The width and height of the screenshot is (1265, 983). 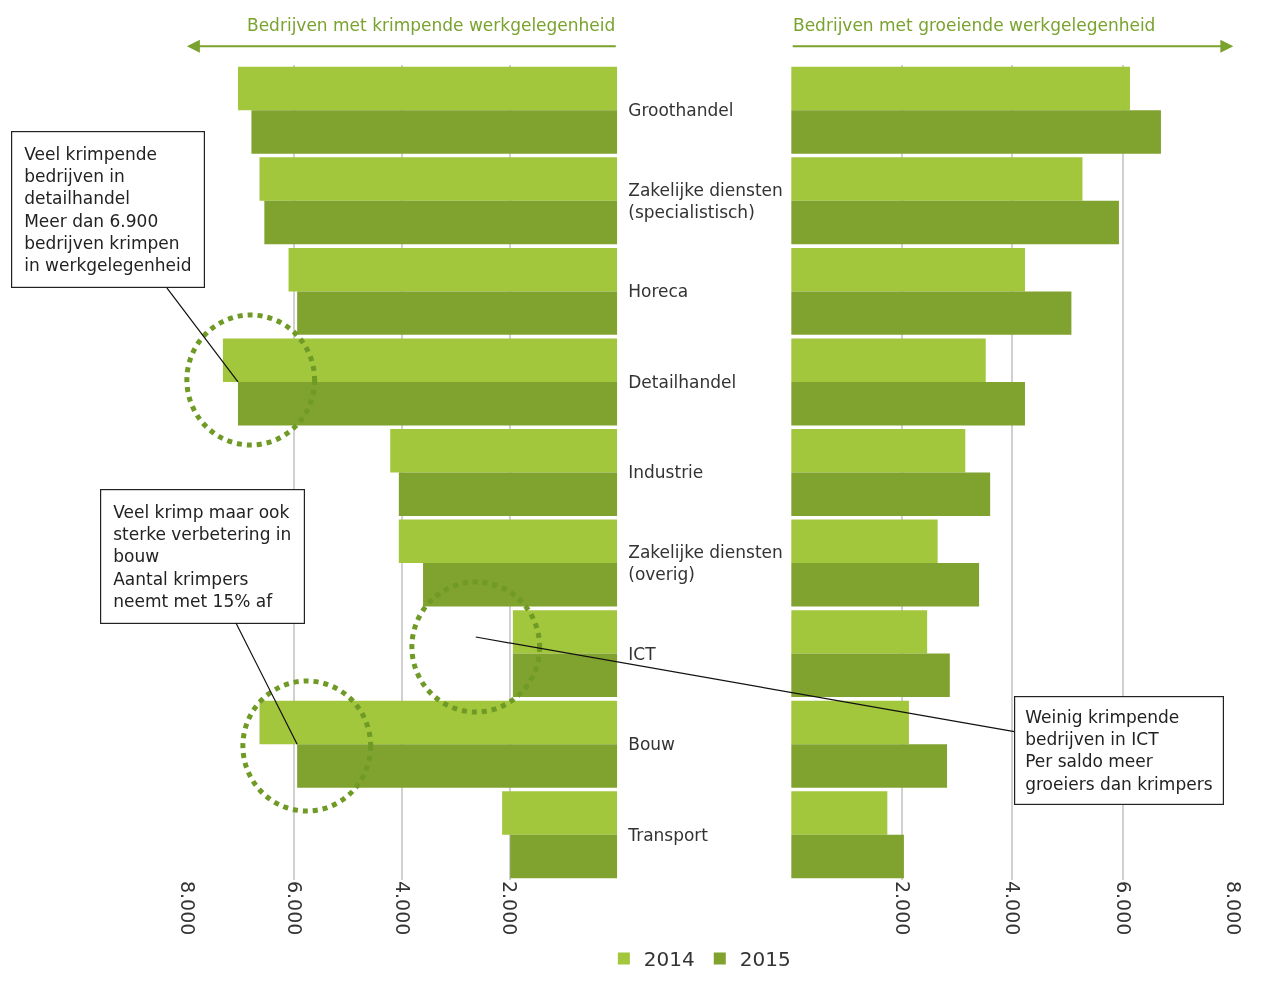 What do you see at coordinates (682, 381) in the screenshot?
I see `category-label: Detailhandel` at bounding box center [682, 381].